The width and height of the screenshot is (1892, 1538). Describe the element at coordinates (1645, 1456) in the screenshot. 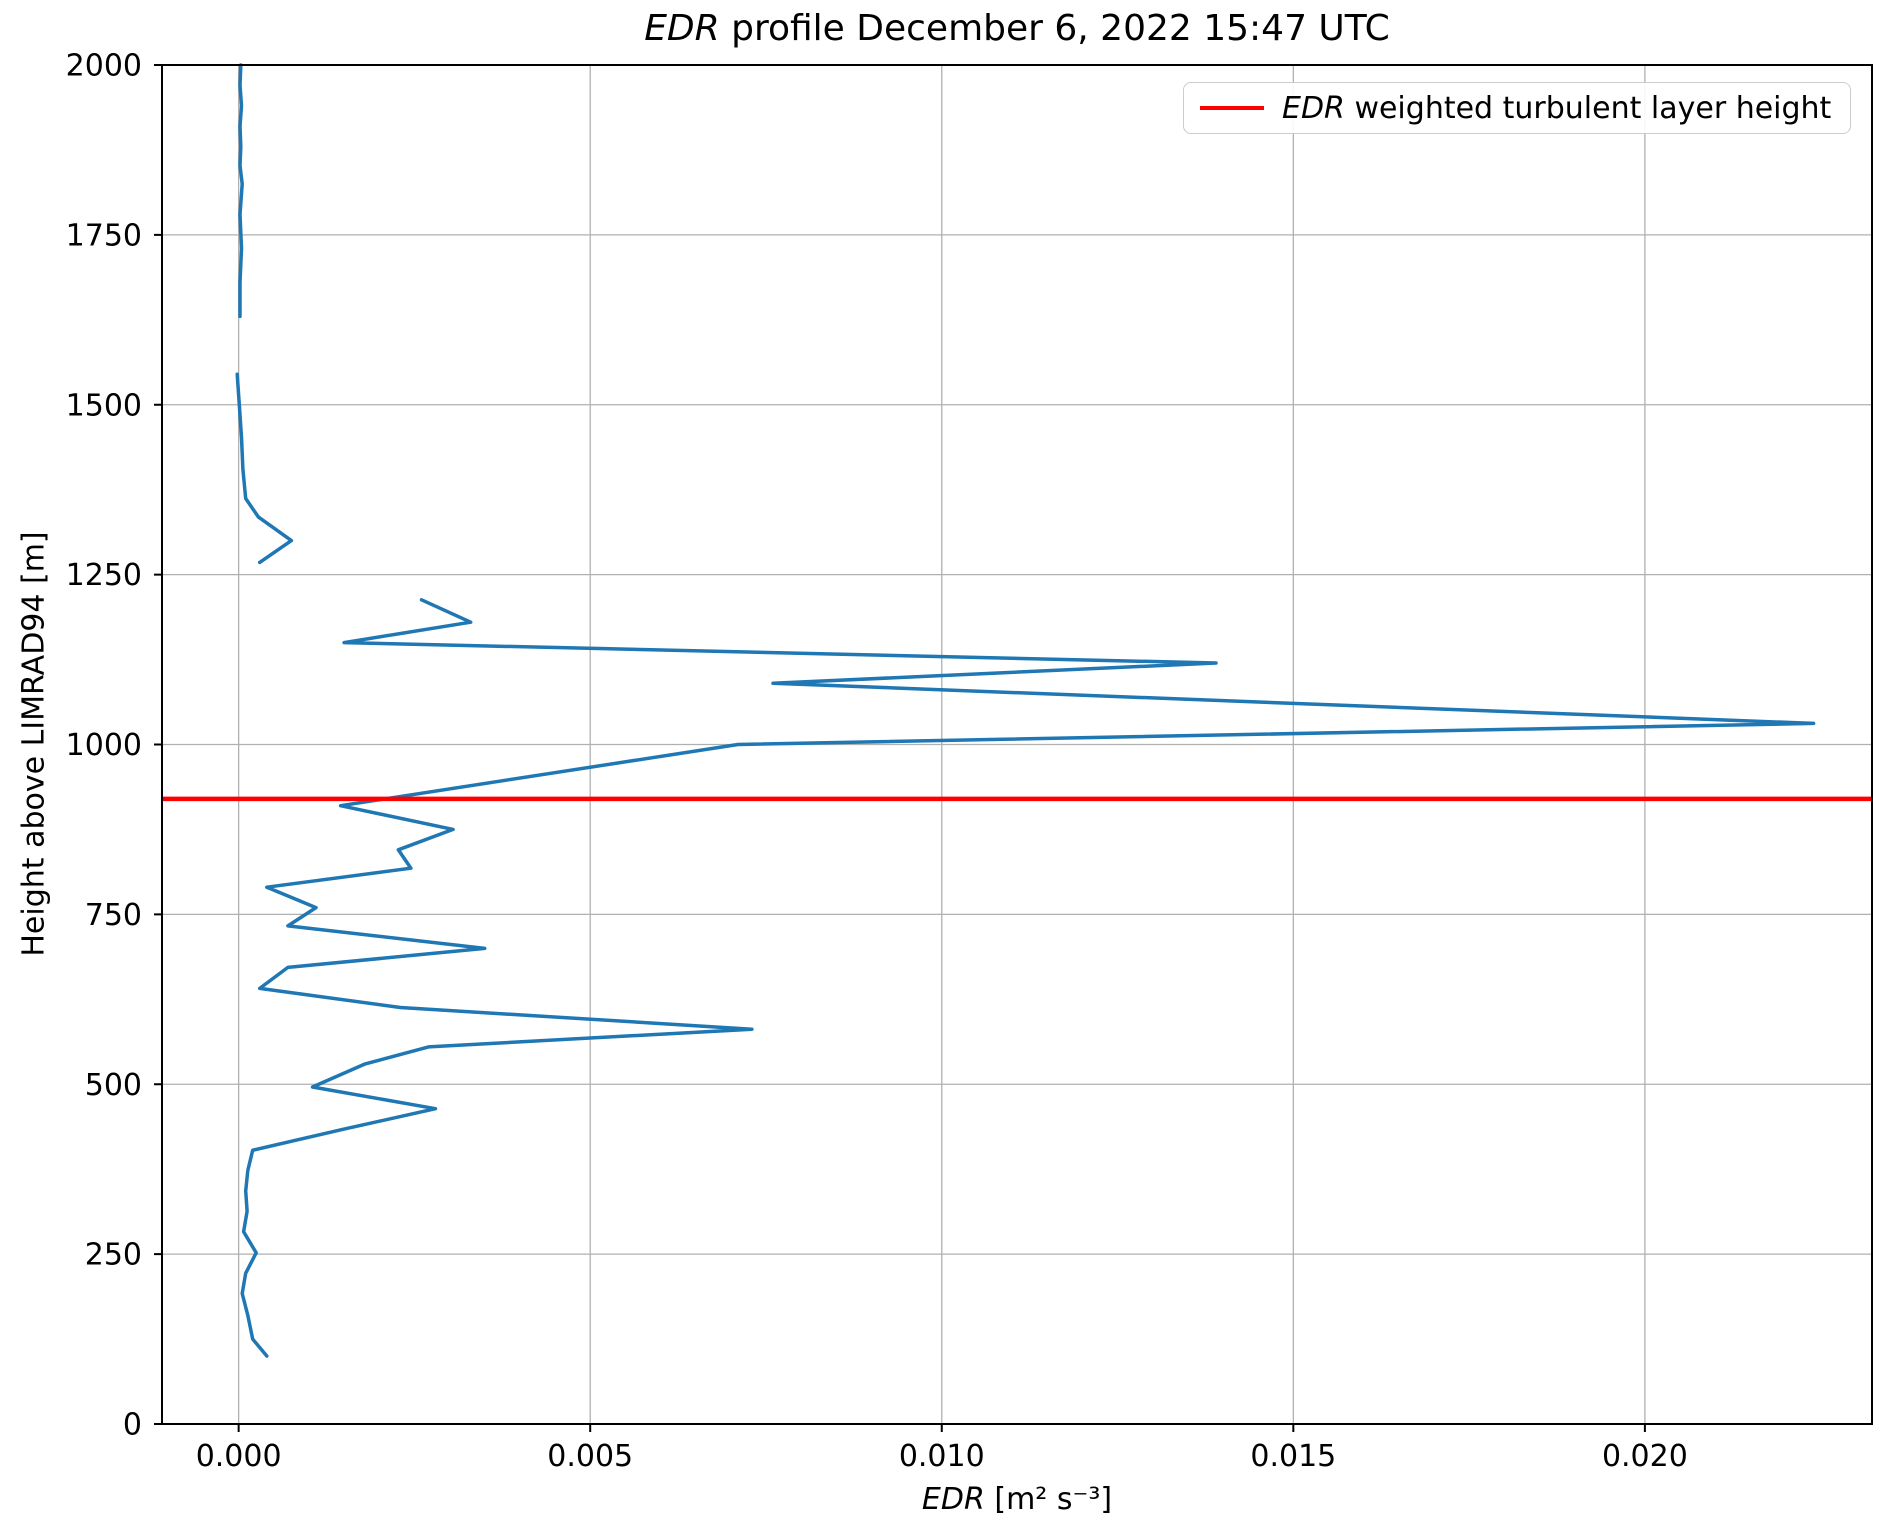

I see `x-tick-label: 0.020` at that location.